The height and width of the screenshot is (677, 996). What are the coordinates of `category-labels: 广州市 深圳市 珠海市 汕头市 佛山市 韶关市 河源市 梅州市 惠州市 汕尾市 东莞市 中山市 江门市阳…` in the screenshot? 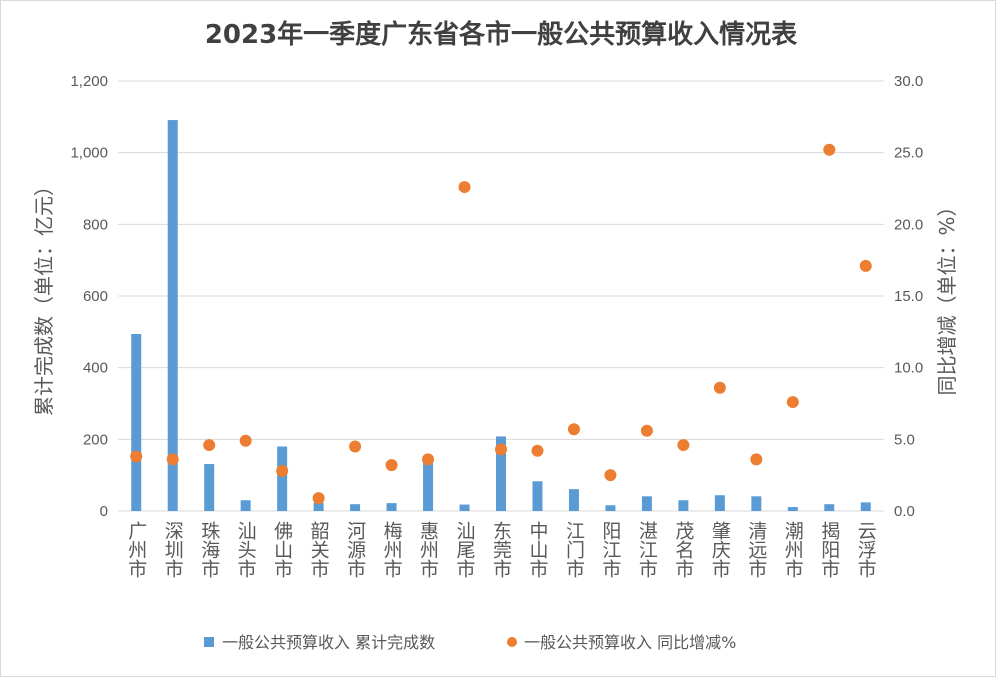 It's located at (501, 549).